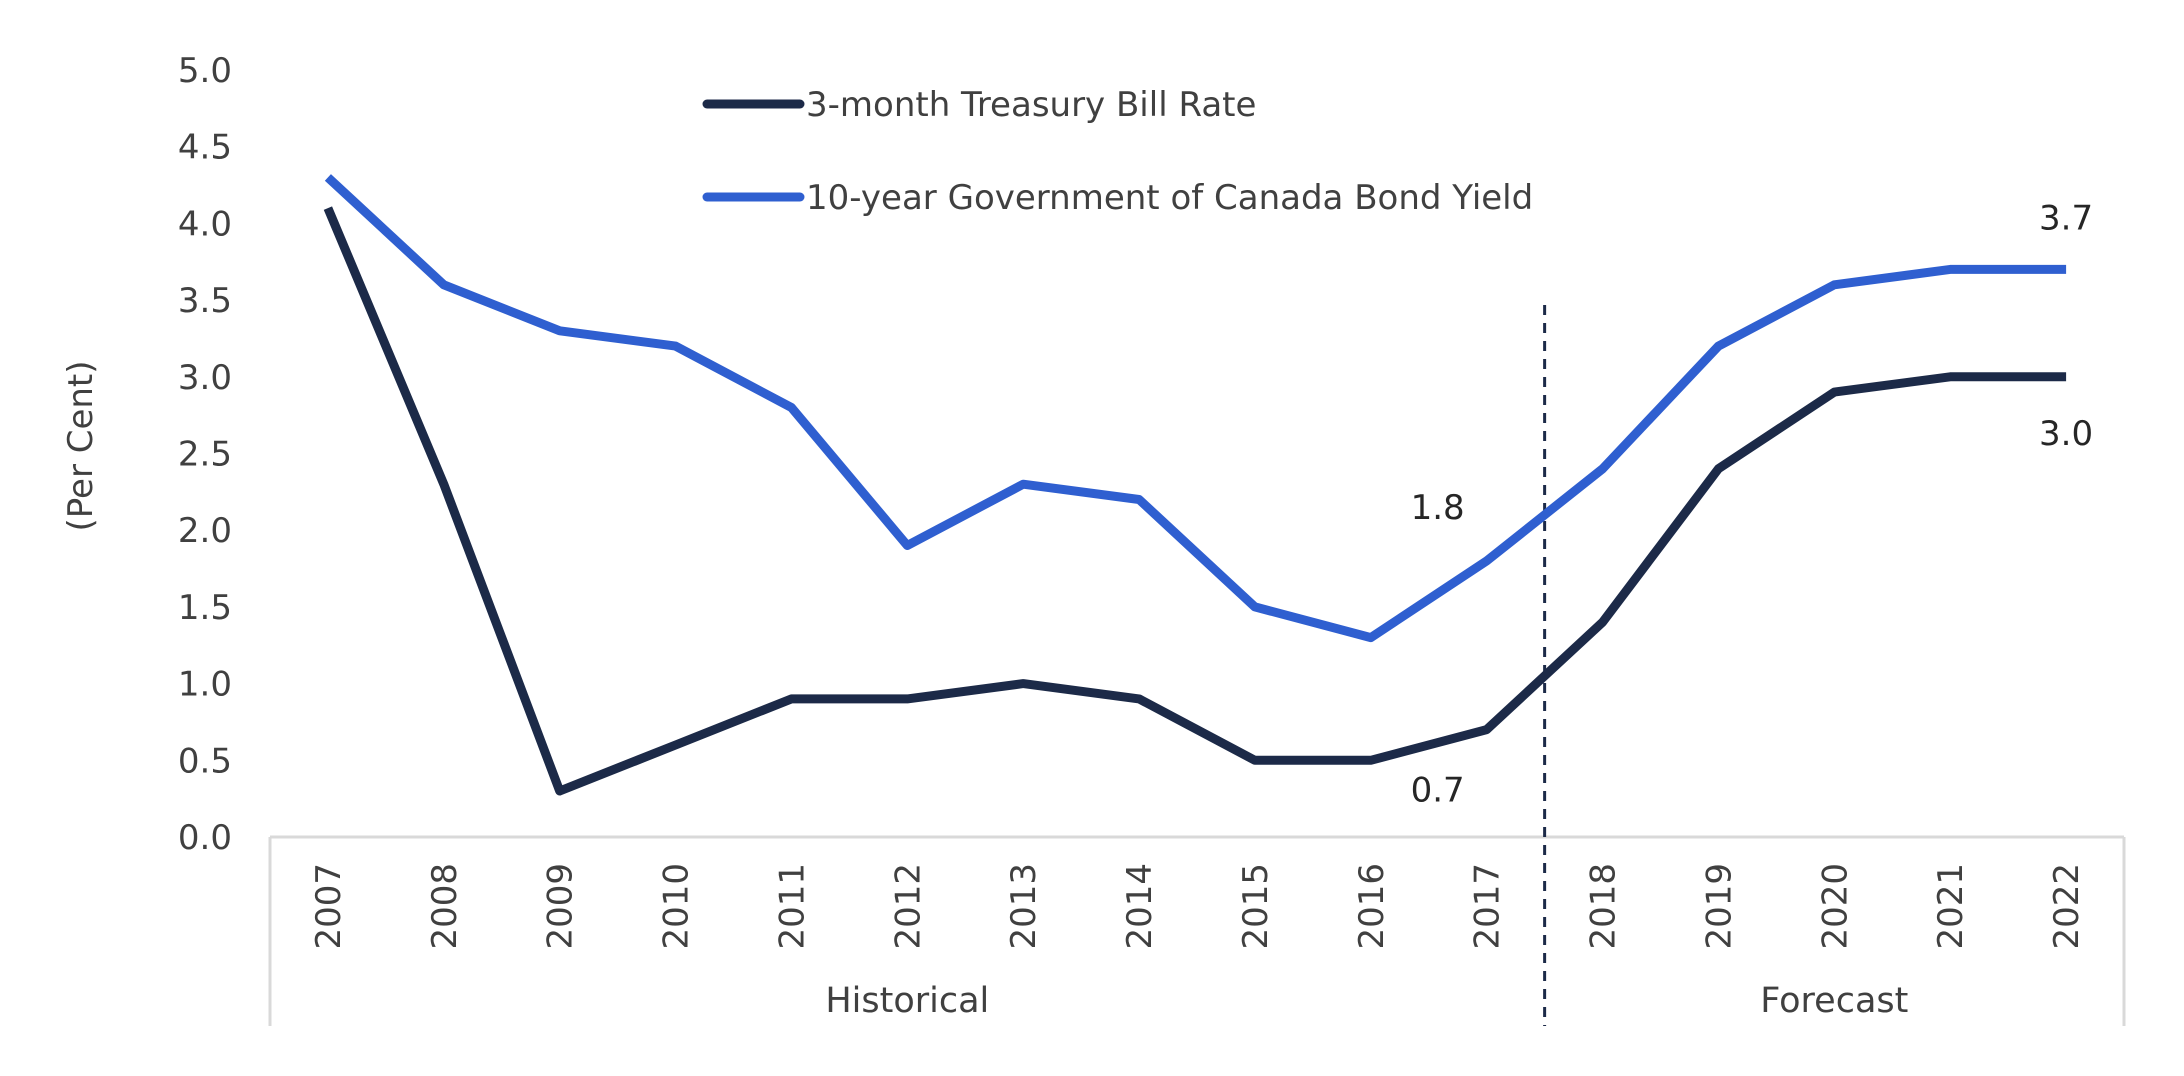  I want to click on y-tick-label: 3.0, so click(205, 378).